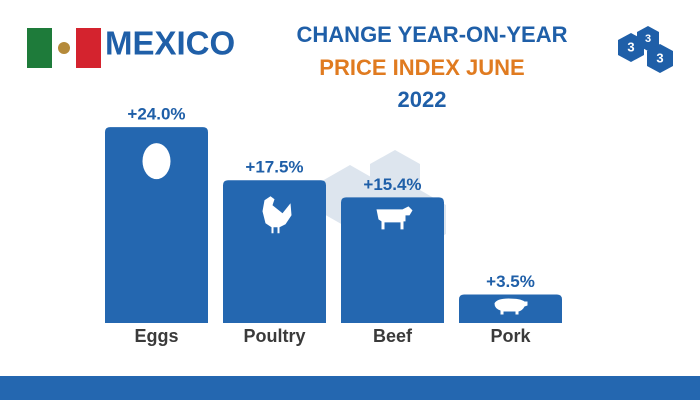  What do you see at coordinates (394, 218) in the screenshot?
I see `cow-icon` at bounding box center [394, 218].